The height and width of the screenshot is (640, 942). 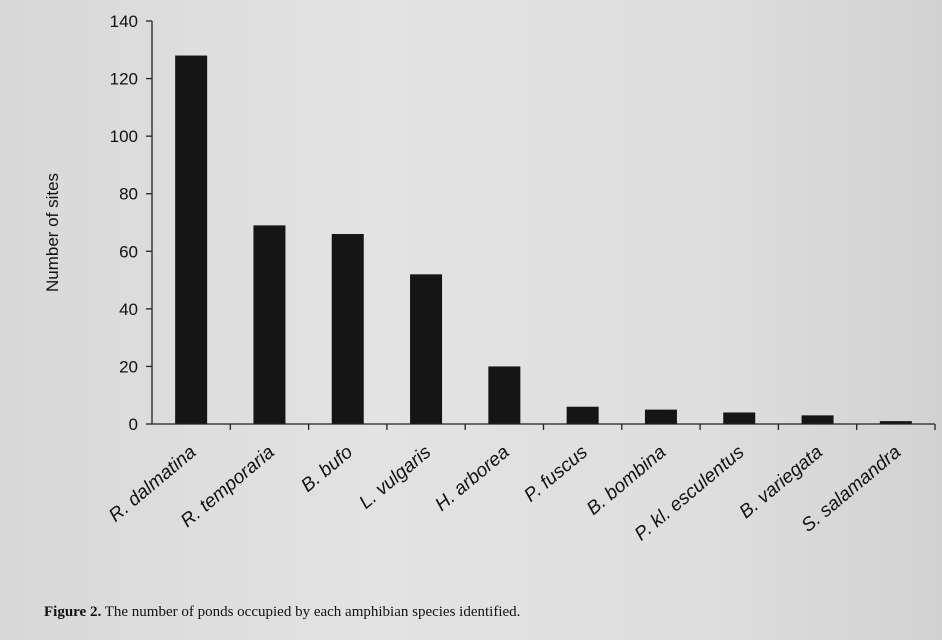 What do you see at coordinates (133, 424) in the screenshot?
I see `y-tick-label: 0` at bounding box center [133, 424].